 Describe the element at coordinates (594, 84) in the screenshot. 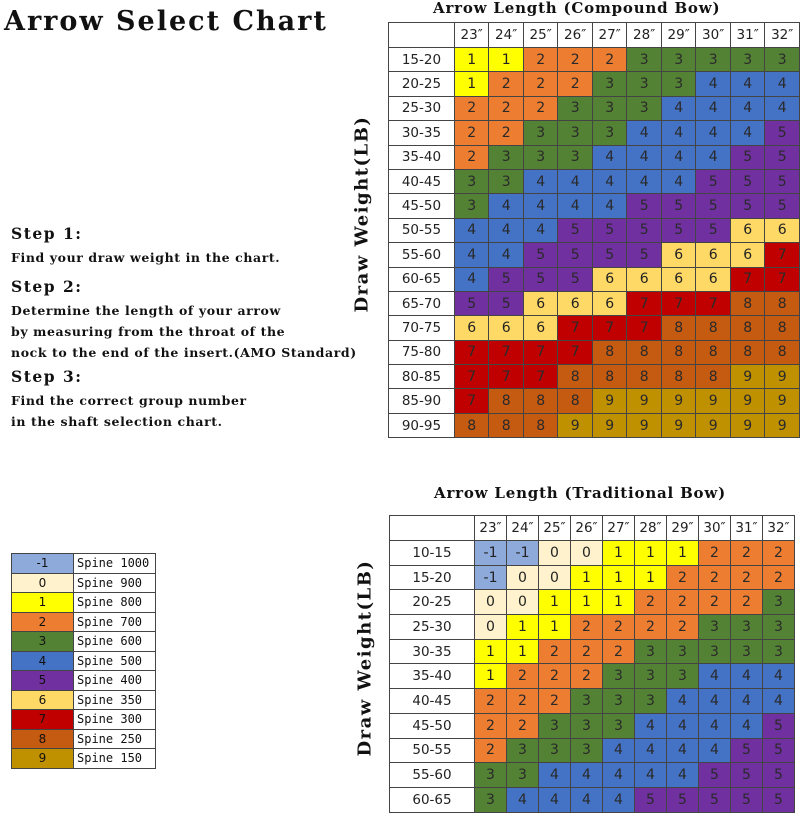

I see `table-row: 20-25 1 2 2 2 3 3 3 4 4 4` at that location.